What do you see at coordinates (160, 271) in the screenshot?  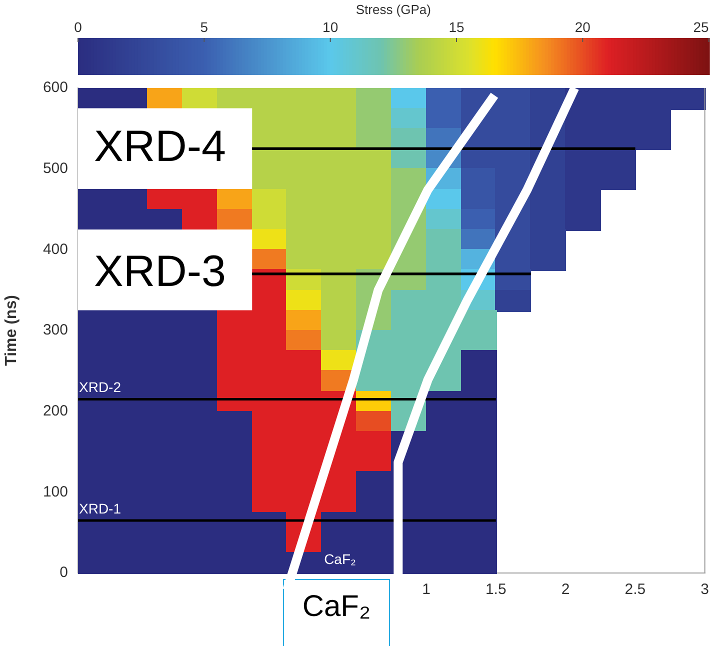 I see `ref-line-label: XRD-3` at bounding box center [160, 271].